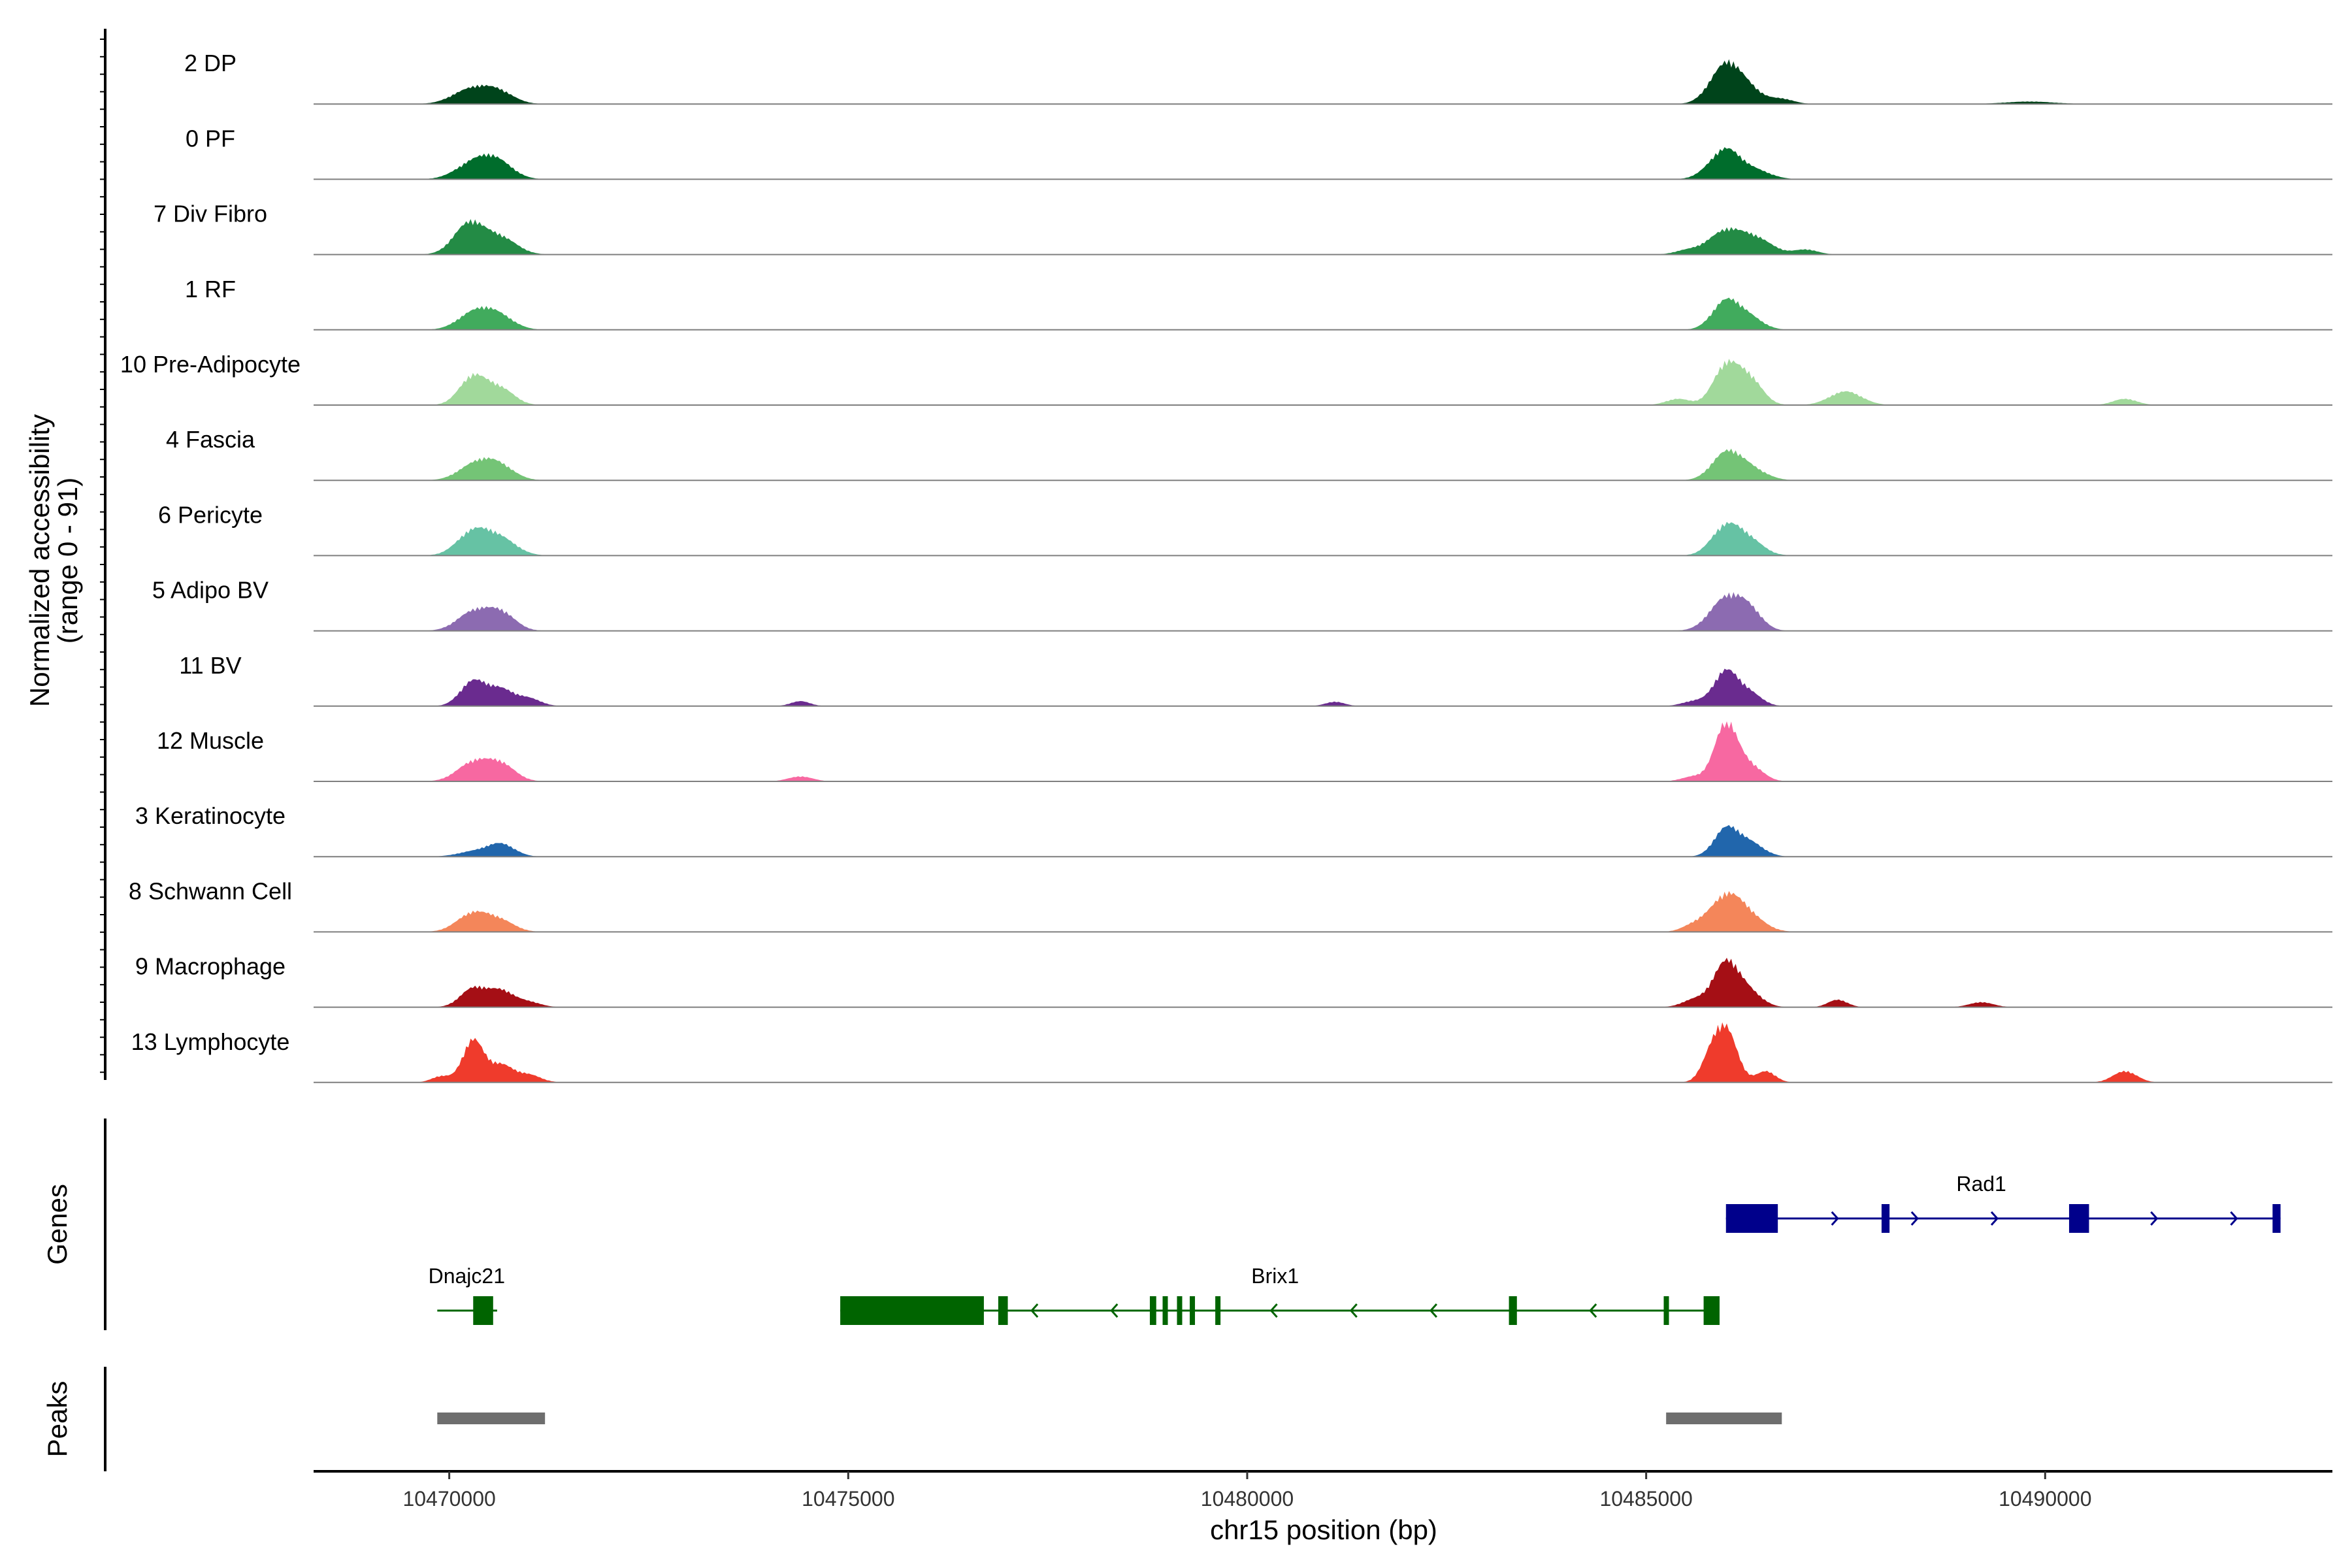  Describe the element at coordinates (467, 1276) in the screenshot. I see `gene-name-label: Dnajc21` at that location.